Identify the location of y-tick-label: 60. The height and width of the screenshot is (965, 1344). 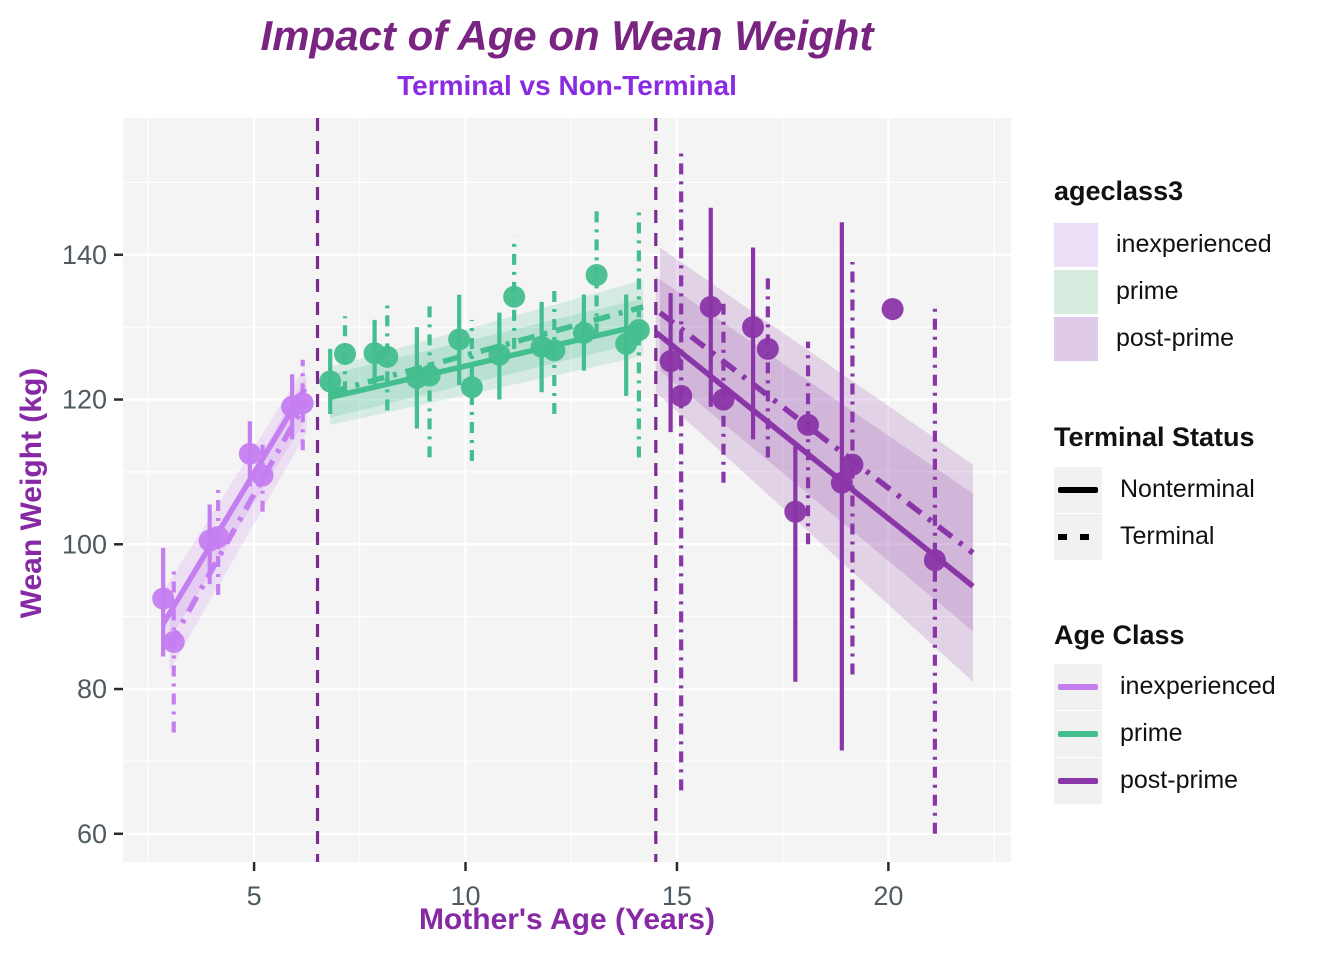
(92, 834).